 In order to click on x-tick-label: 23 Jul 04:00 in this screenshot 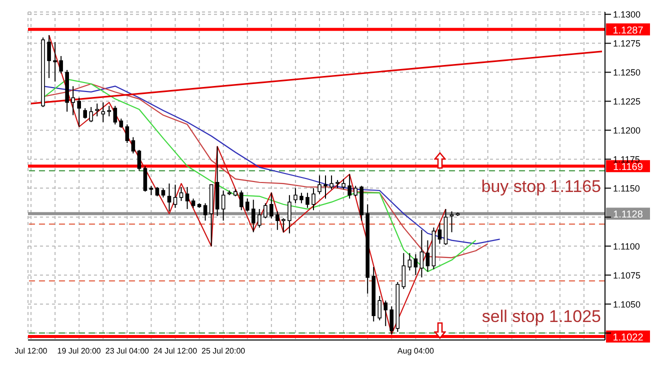, I will do `click(127, 351)`.